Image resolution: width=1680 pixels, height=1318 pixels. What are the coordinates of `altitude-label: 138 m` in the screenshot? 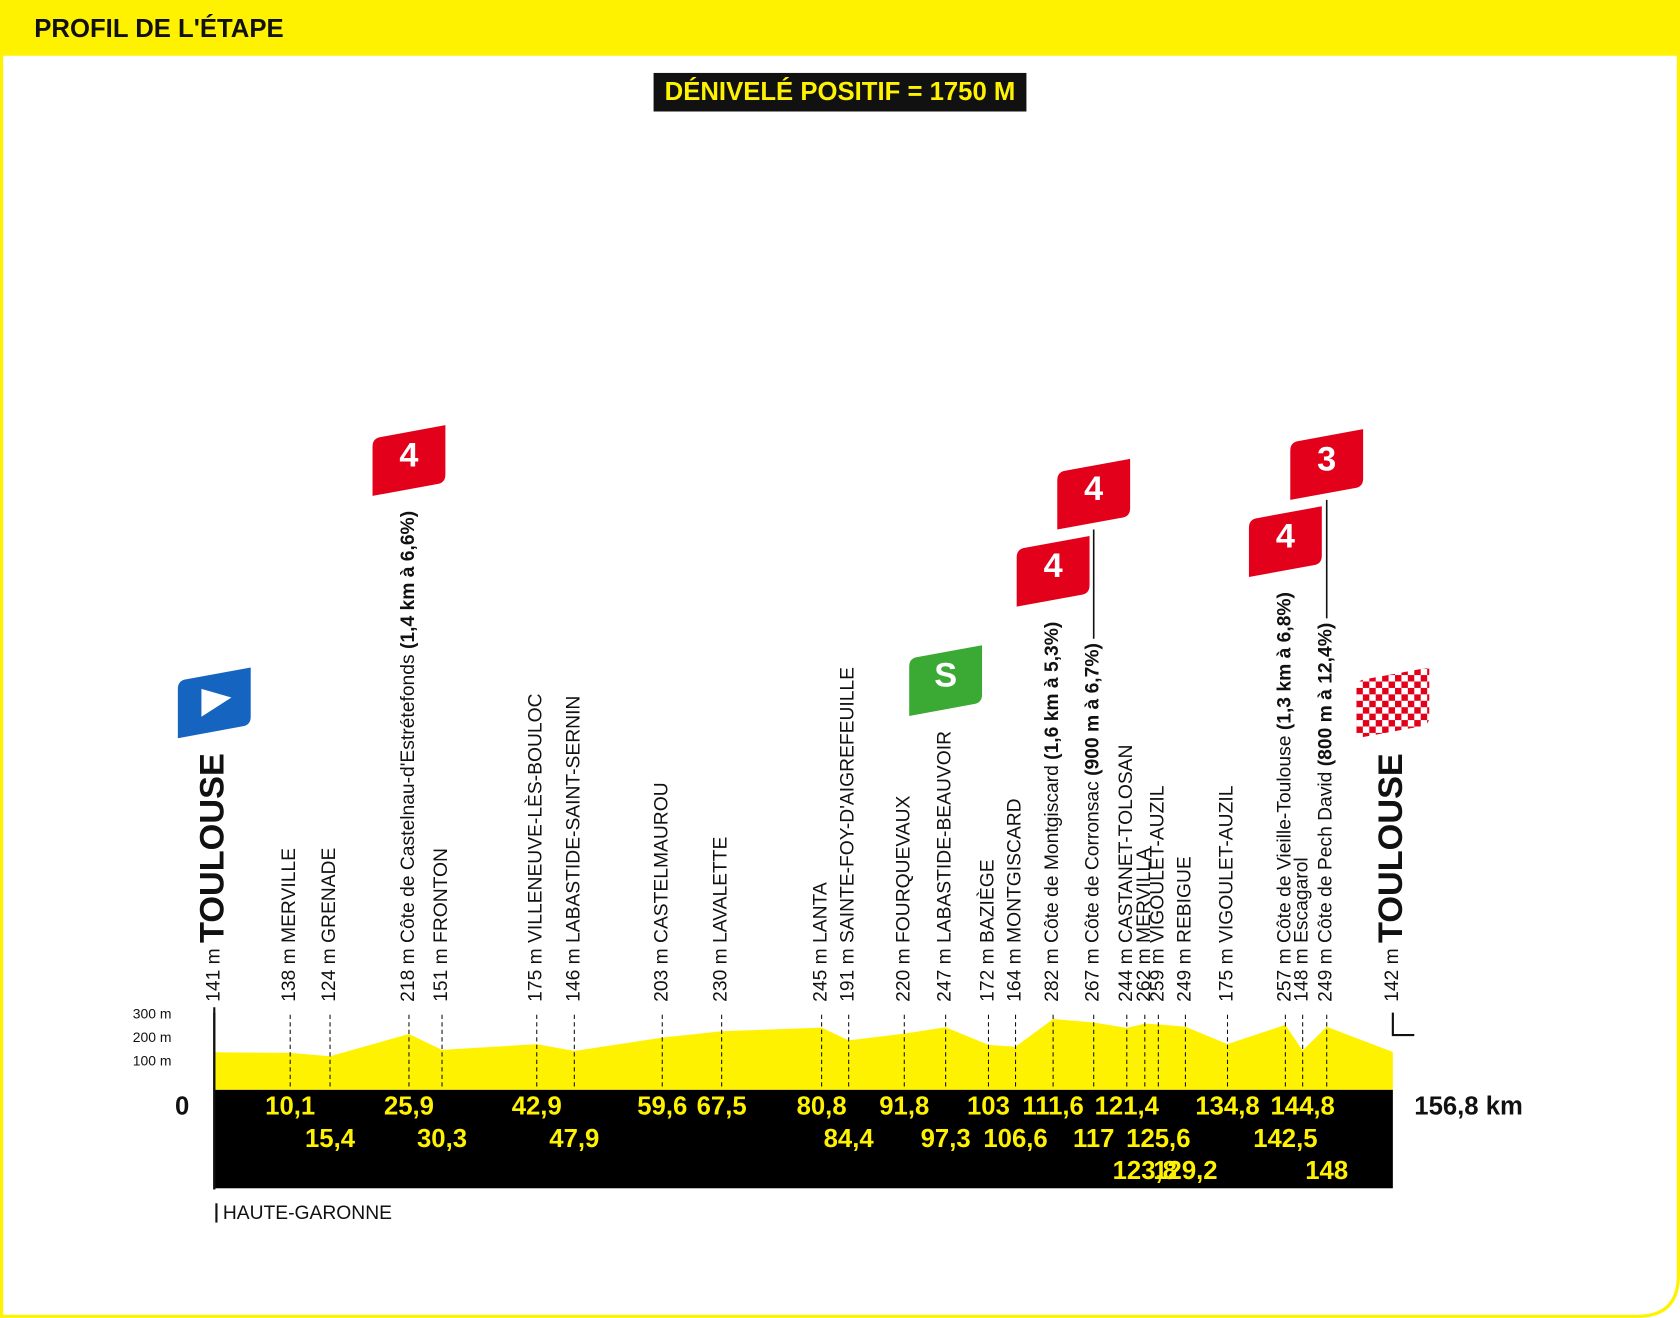 It's located at (289, 975).